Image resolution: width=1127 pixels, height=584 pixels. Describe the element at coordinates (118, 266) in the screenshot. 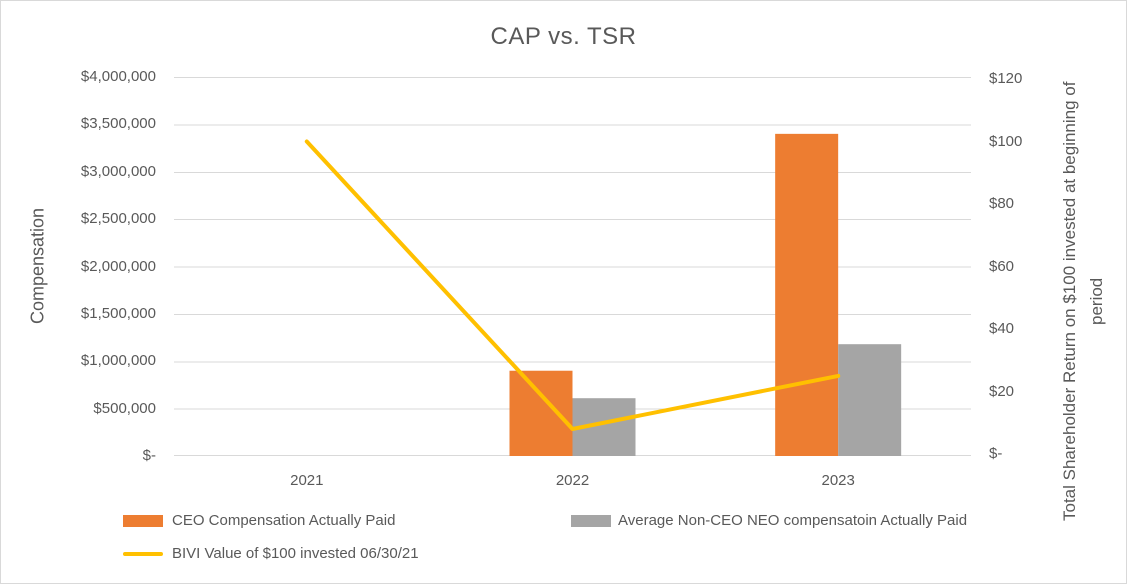

I see `left-axis-tick: $2,000,000` at that location.